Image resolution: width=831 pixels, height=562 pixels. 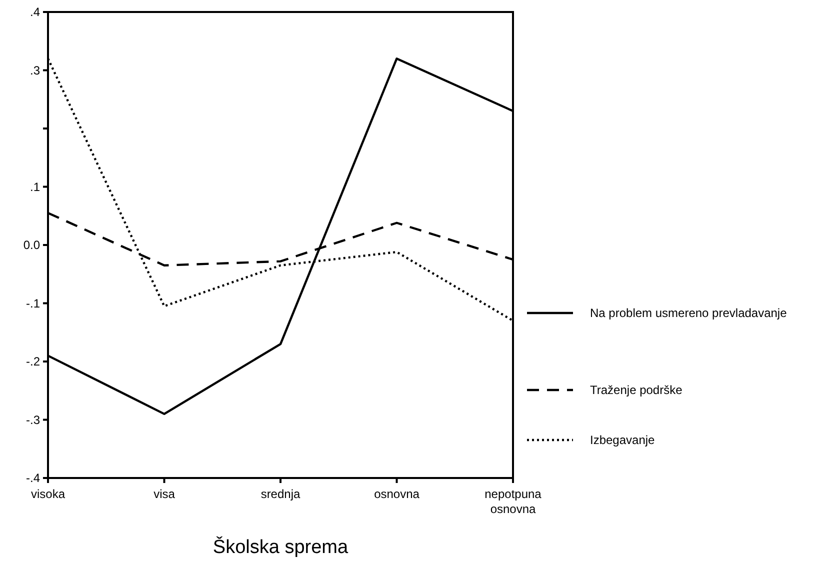 I want to click on x-tick-label: visa, so click(x=165, y=494).